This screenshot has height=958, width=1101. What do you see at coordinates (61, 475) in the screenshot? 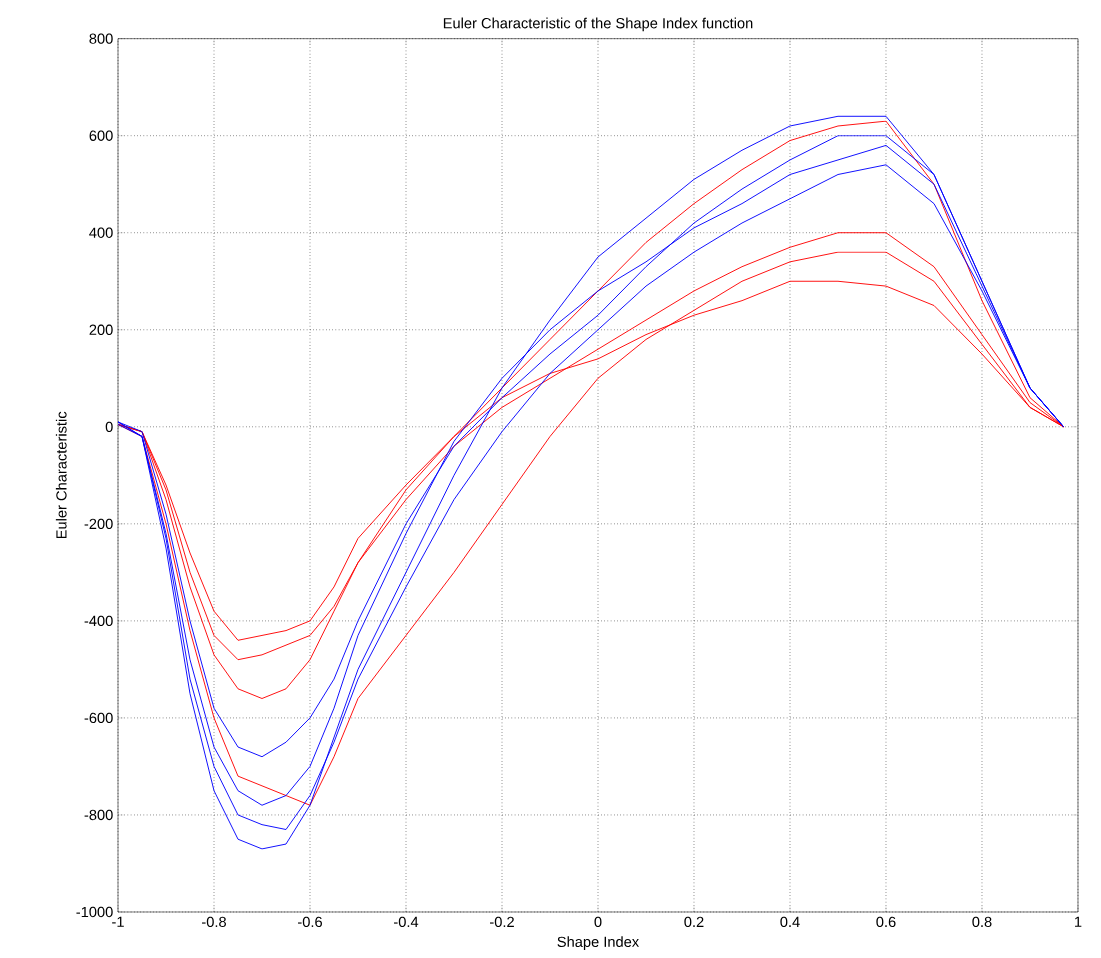
I see `y-axis-title: Euler Characteristic` at bounding box center [61, 475].